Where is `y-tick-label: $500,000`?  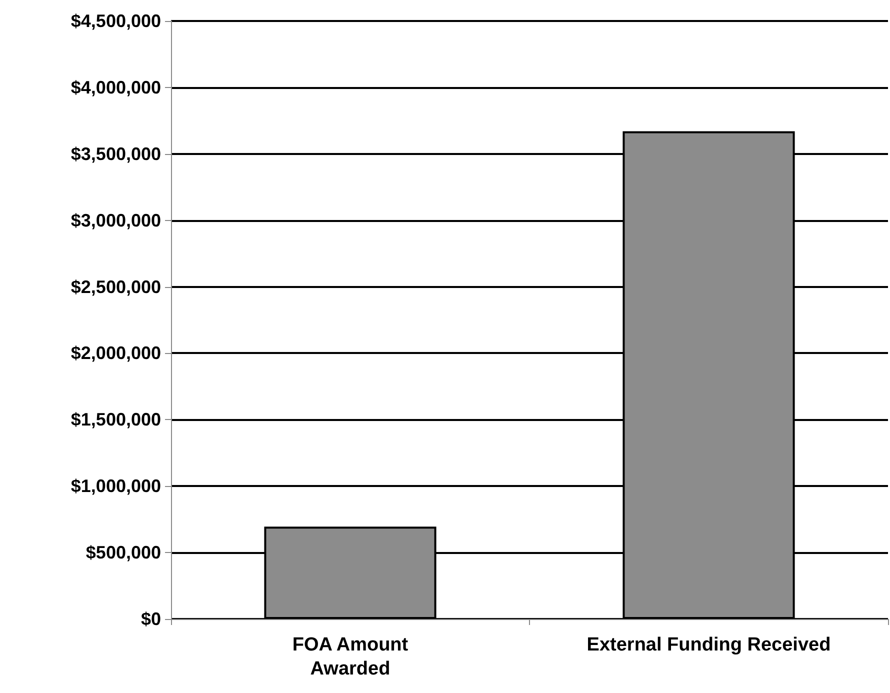 y-tick-label: $500,000 is located at coordinates (123, 552).